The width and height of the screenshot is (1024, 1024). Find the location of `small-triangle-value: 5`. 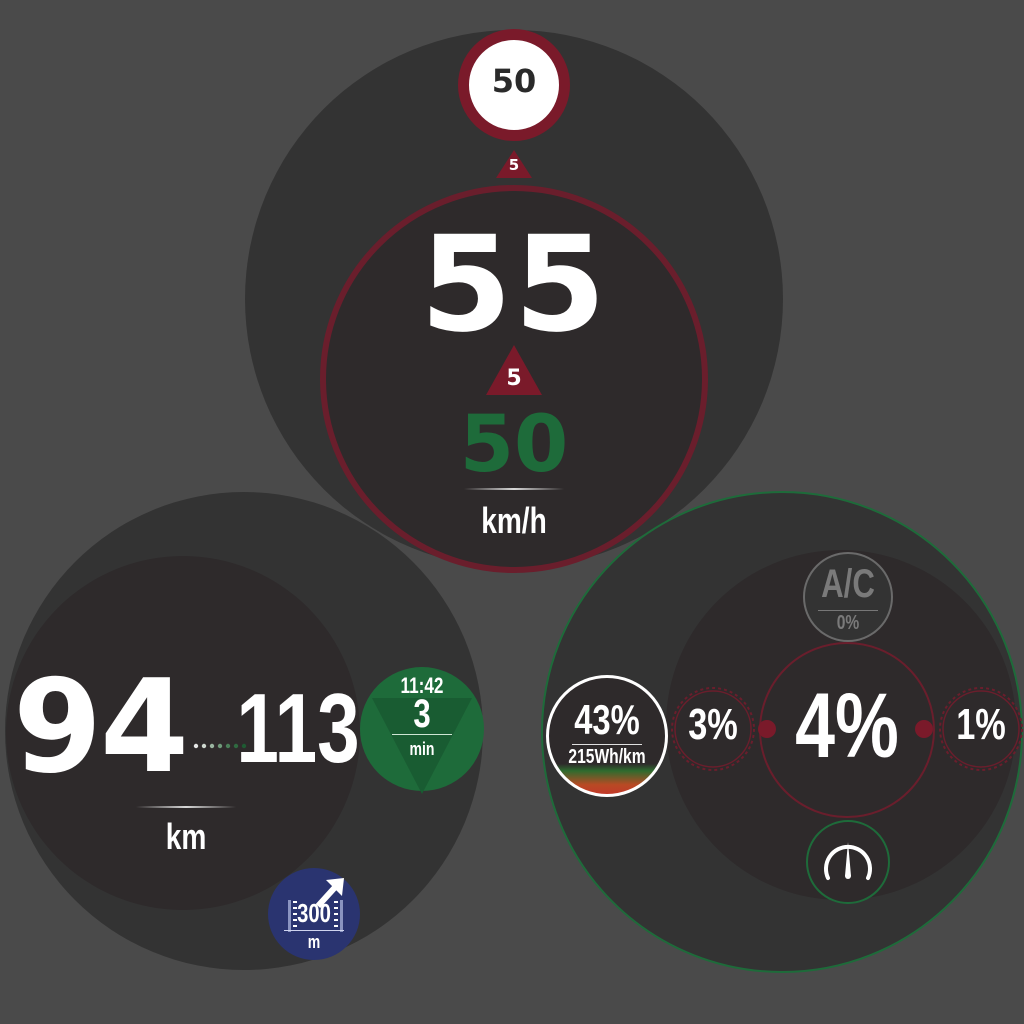

small-triangle-value: 5 is located at coordinates (514, 165).